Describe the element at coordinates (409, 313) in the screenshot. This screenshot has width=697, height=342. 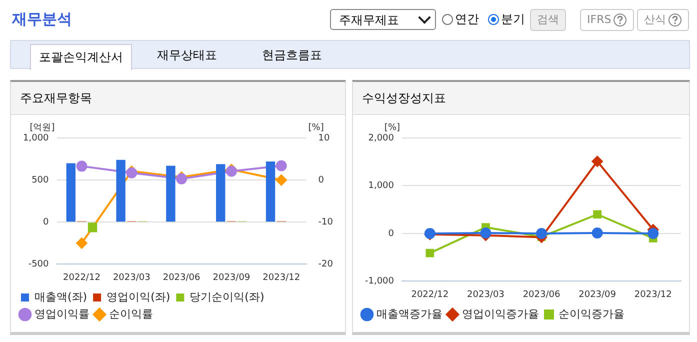
I see `legend-label: 매출액증가율` at that location.